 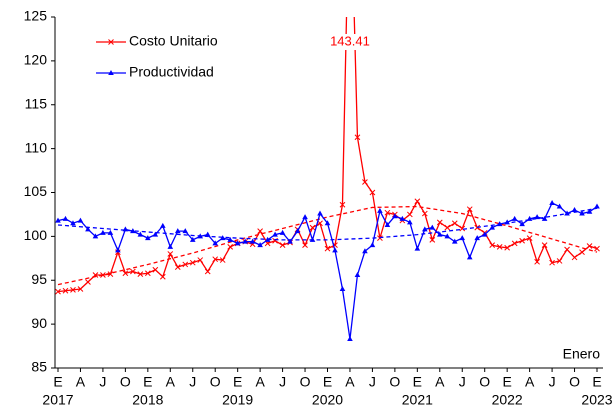 What do you see at coordinates (237, 400) in the screenshot?
I see `year-label: 2019` at bounding box center [237, 400].